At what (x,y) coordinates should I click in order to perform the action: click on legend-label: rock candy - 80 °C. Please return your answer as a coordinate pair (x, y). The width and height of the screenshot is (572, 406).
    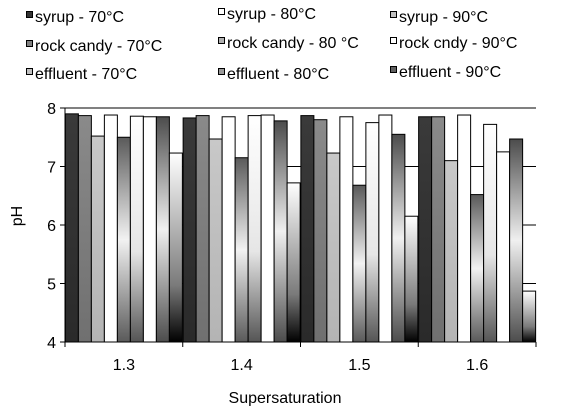
    Looking at the image, I should click on (293, 43).